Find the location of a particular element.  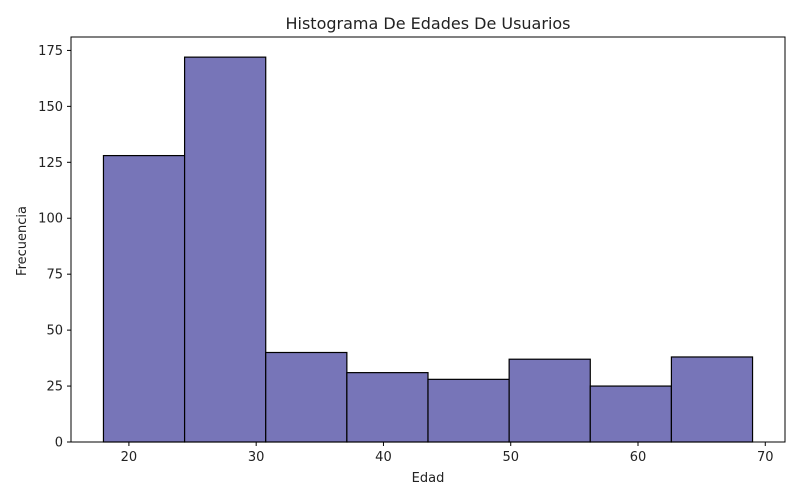

x-tick-label: 50 is located at coordinates (510, 457).